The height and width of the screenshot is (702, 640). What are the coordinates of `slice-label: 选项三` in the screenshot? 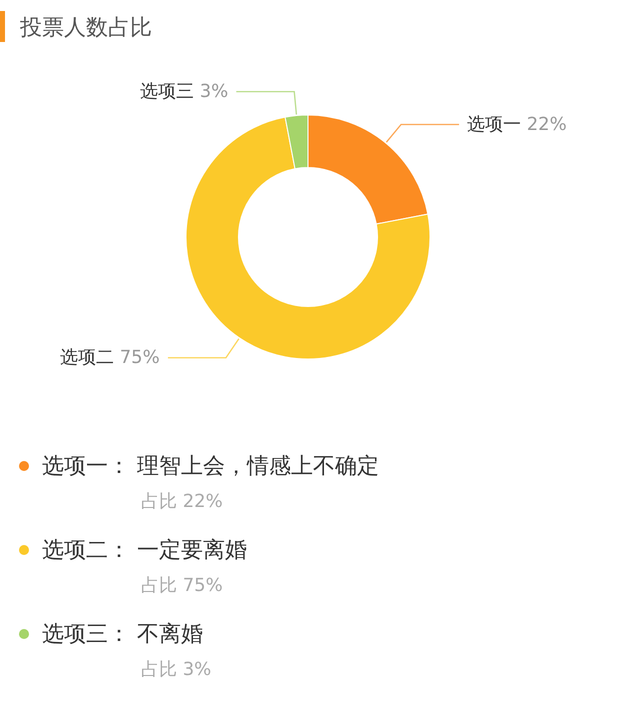 It's located at (167, 91).